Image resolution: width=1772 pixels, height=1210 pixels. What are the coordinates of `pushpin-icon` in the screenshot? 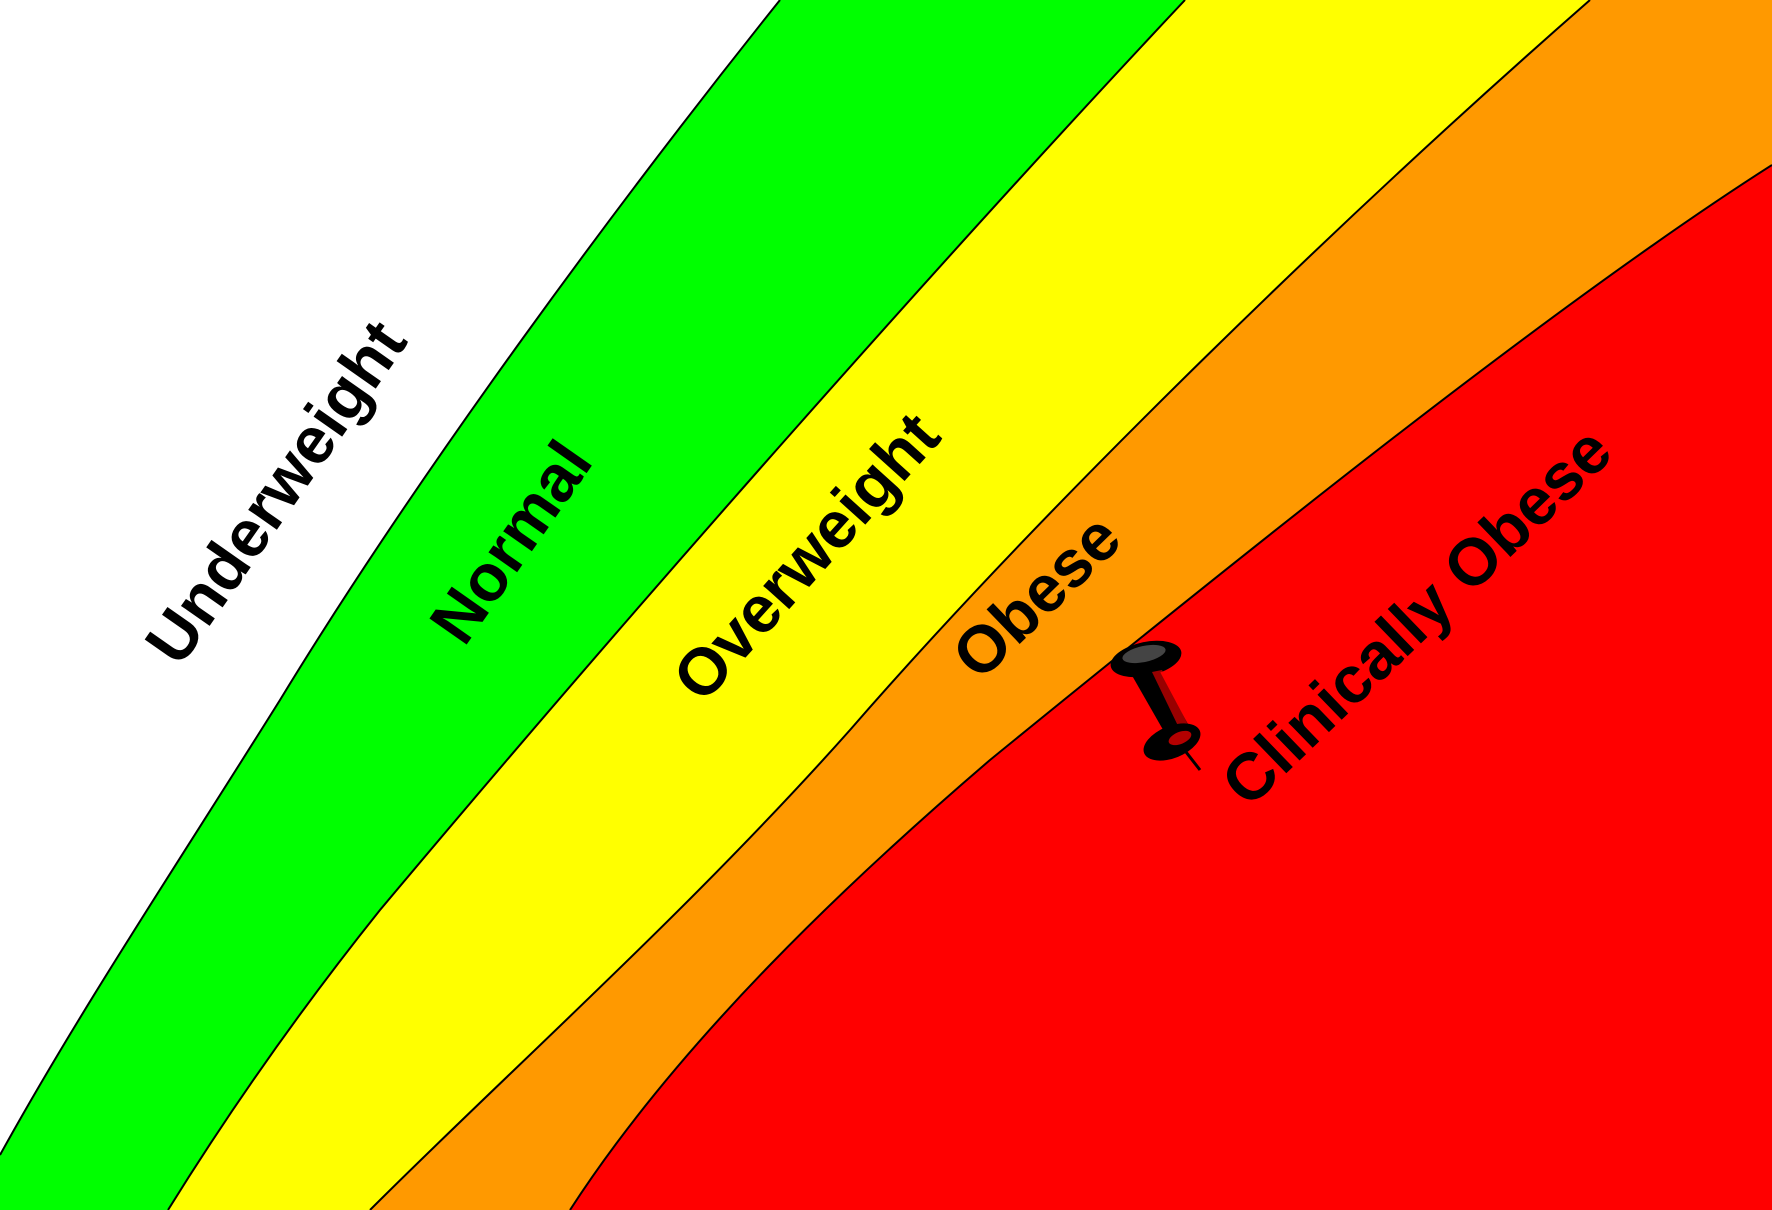 It's located at (1156, 705).